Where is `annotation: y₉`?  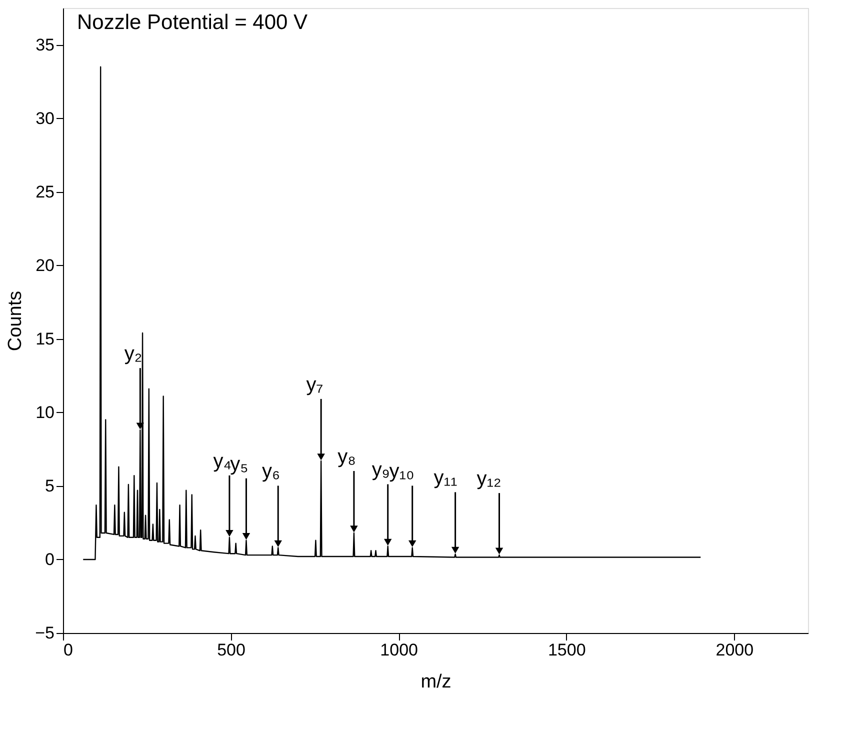 annotation: y₉ is located at coordinates (381, 470).